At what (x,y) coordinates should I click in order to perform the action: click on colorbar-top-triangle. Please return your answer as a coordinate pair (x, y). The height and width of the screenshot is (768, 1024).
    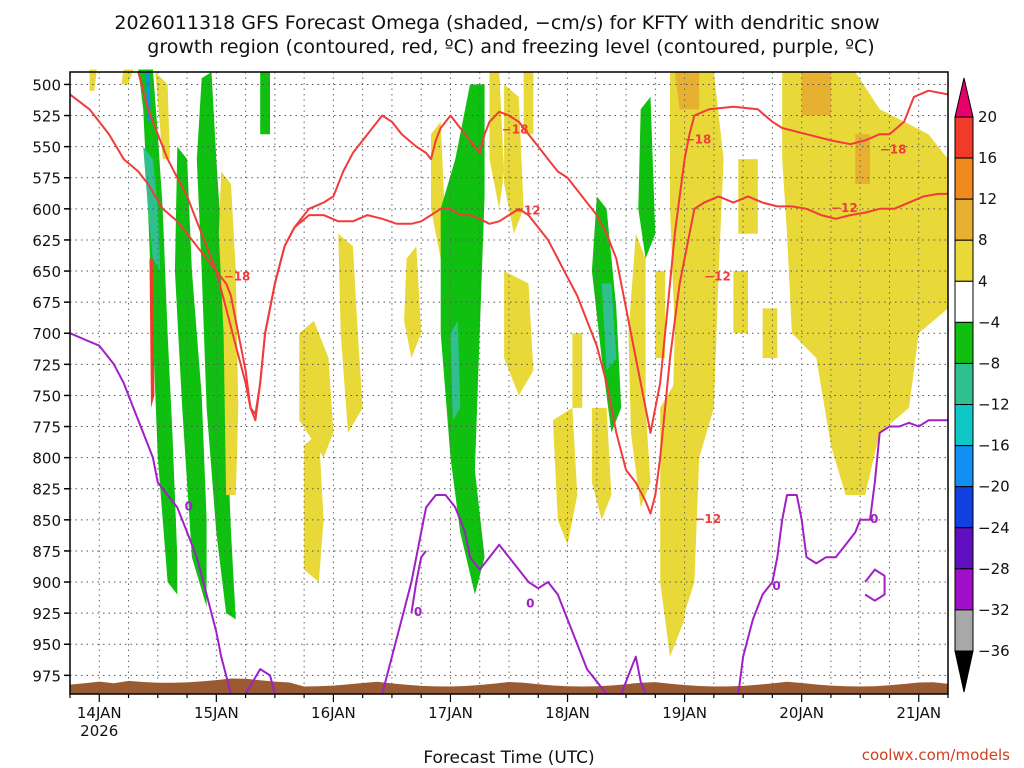
    Looking at the image, I should click on (964, 97).